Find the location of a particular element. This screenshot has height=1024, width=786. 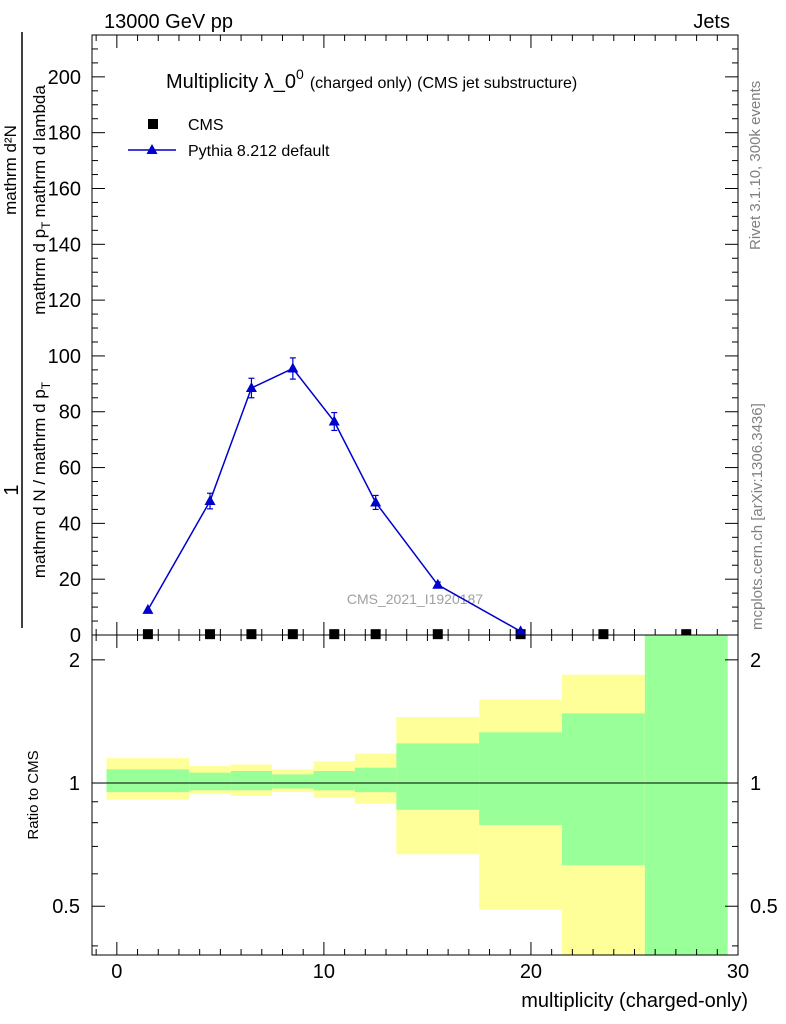

main-ylabel-numerator: 1 is located at coordinates (12, 489).